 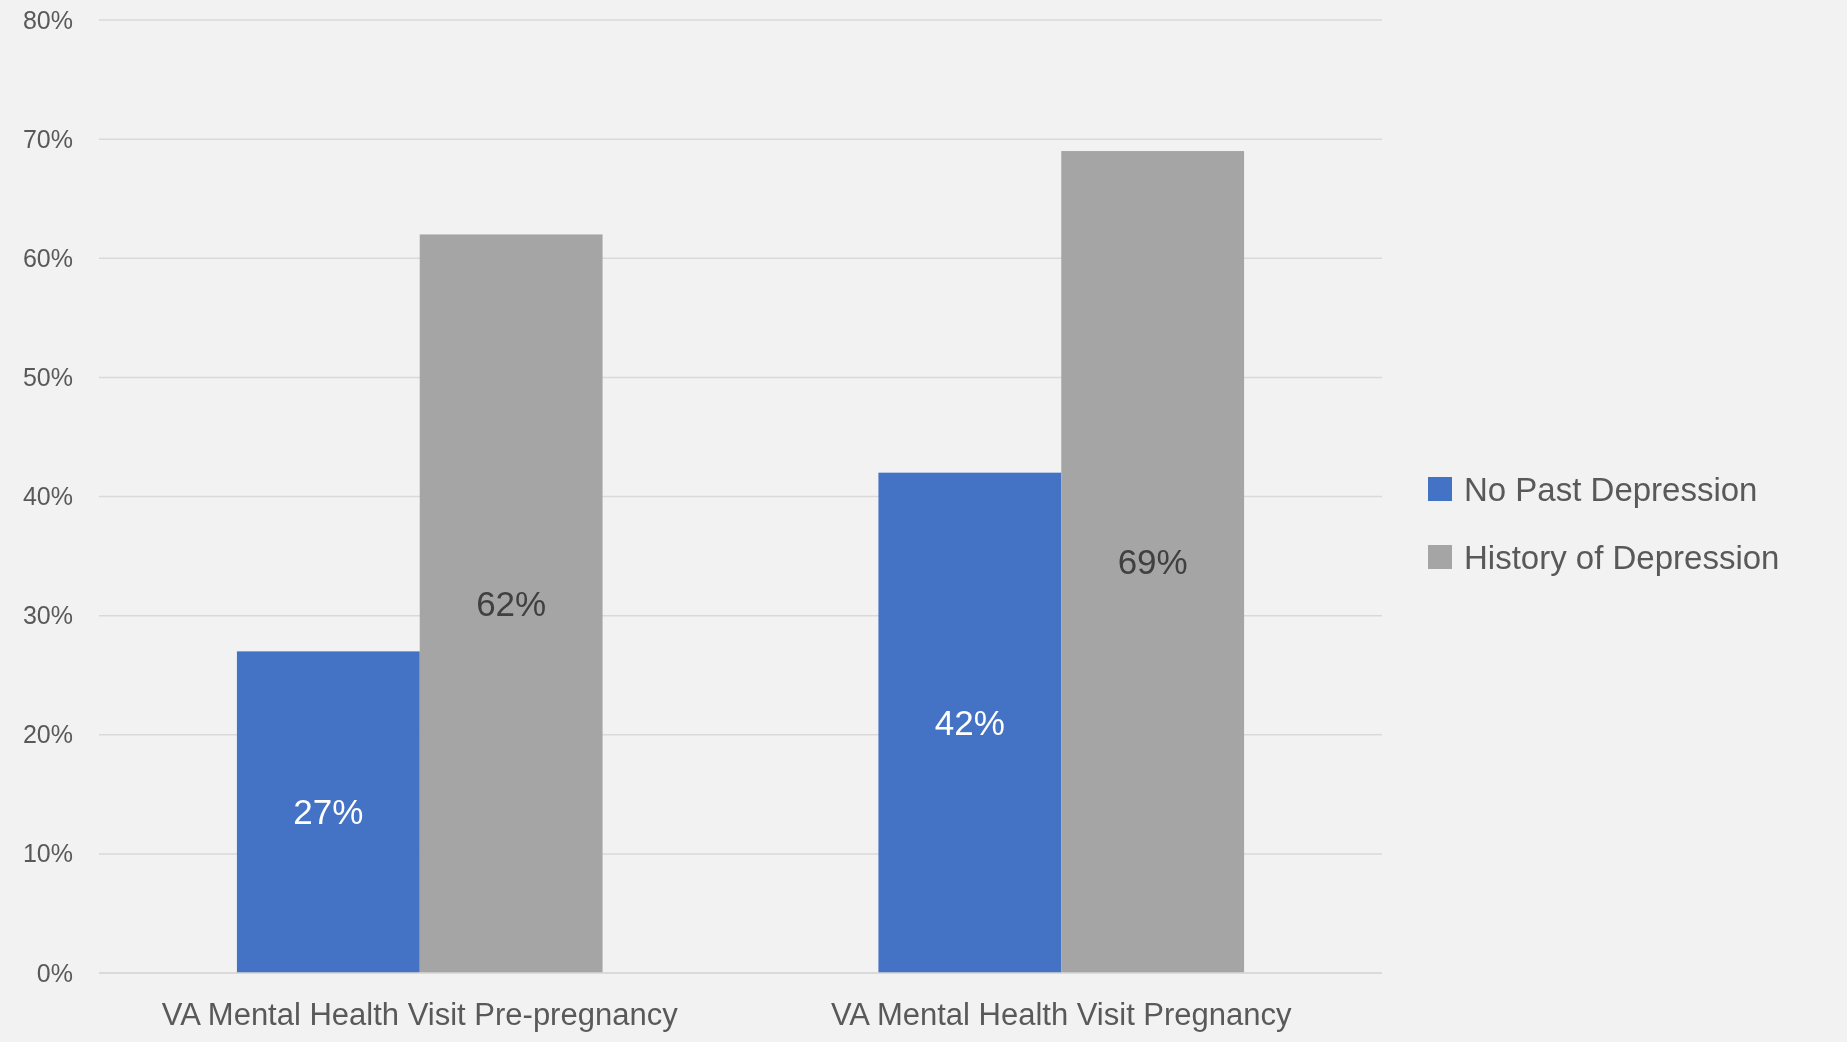 What do you see at coordinates (54, 972) in the screenshot?
I see `y-tick-label: 0%` at bounding box center [54, 972].